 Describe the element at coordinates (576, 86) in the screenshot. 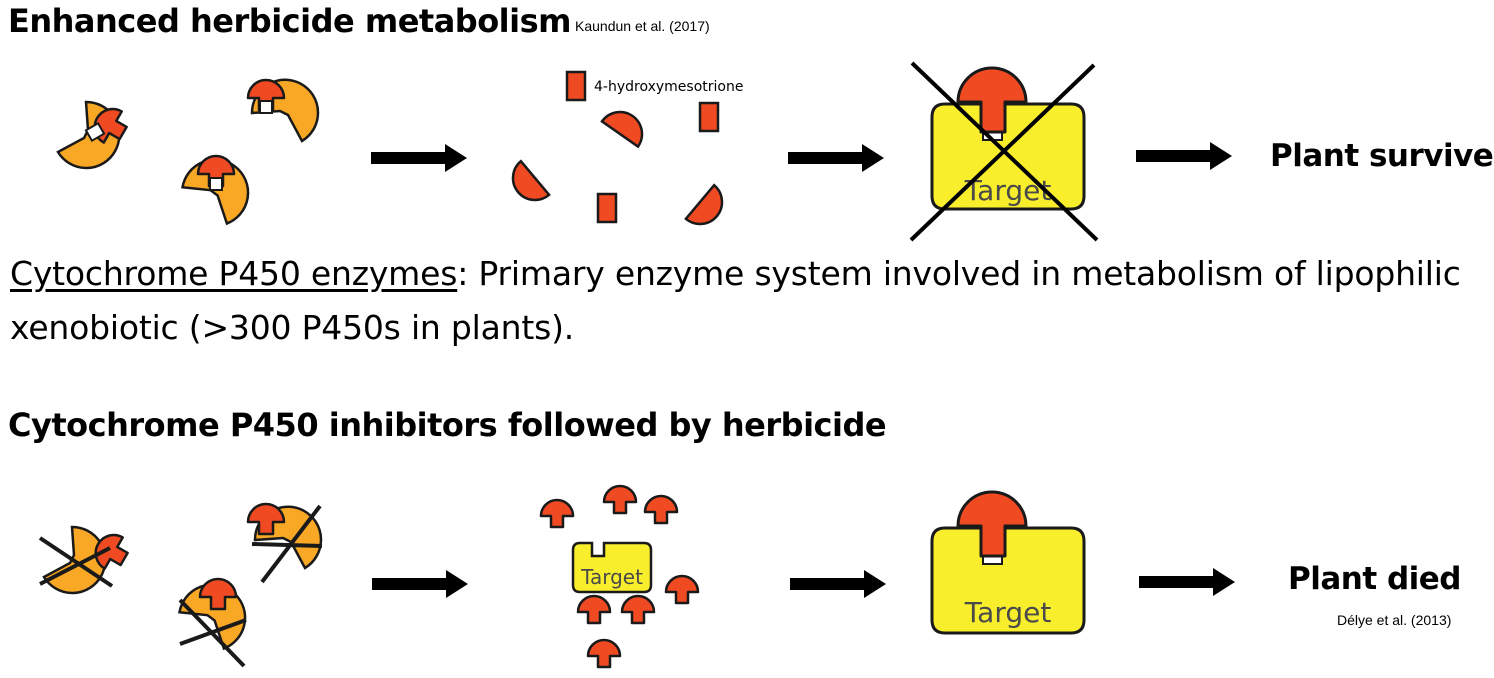

I see `metabolite-rect-legend` at that location.